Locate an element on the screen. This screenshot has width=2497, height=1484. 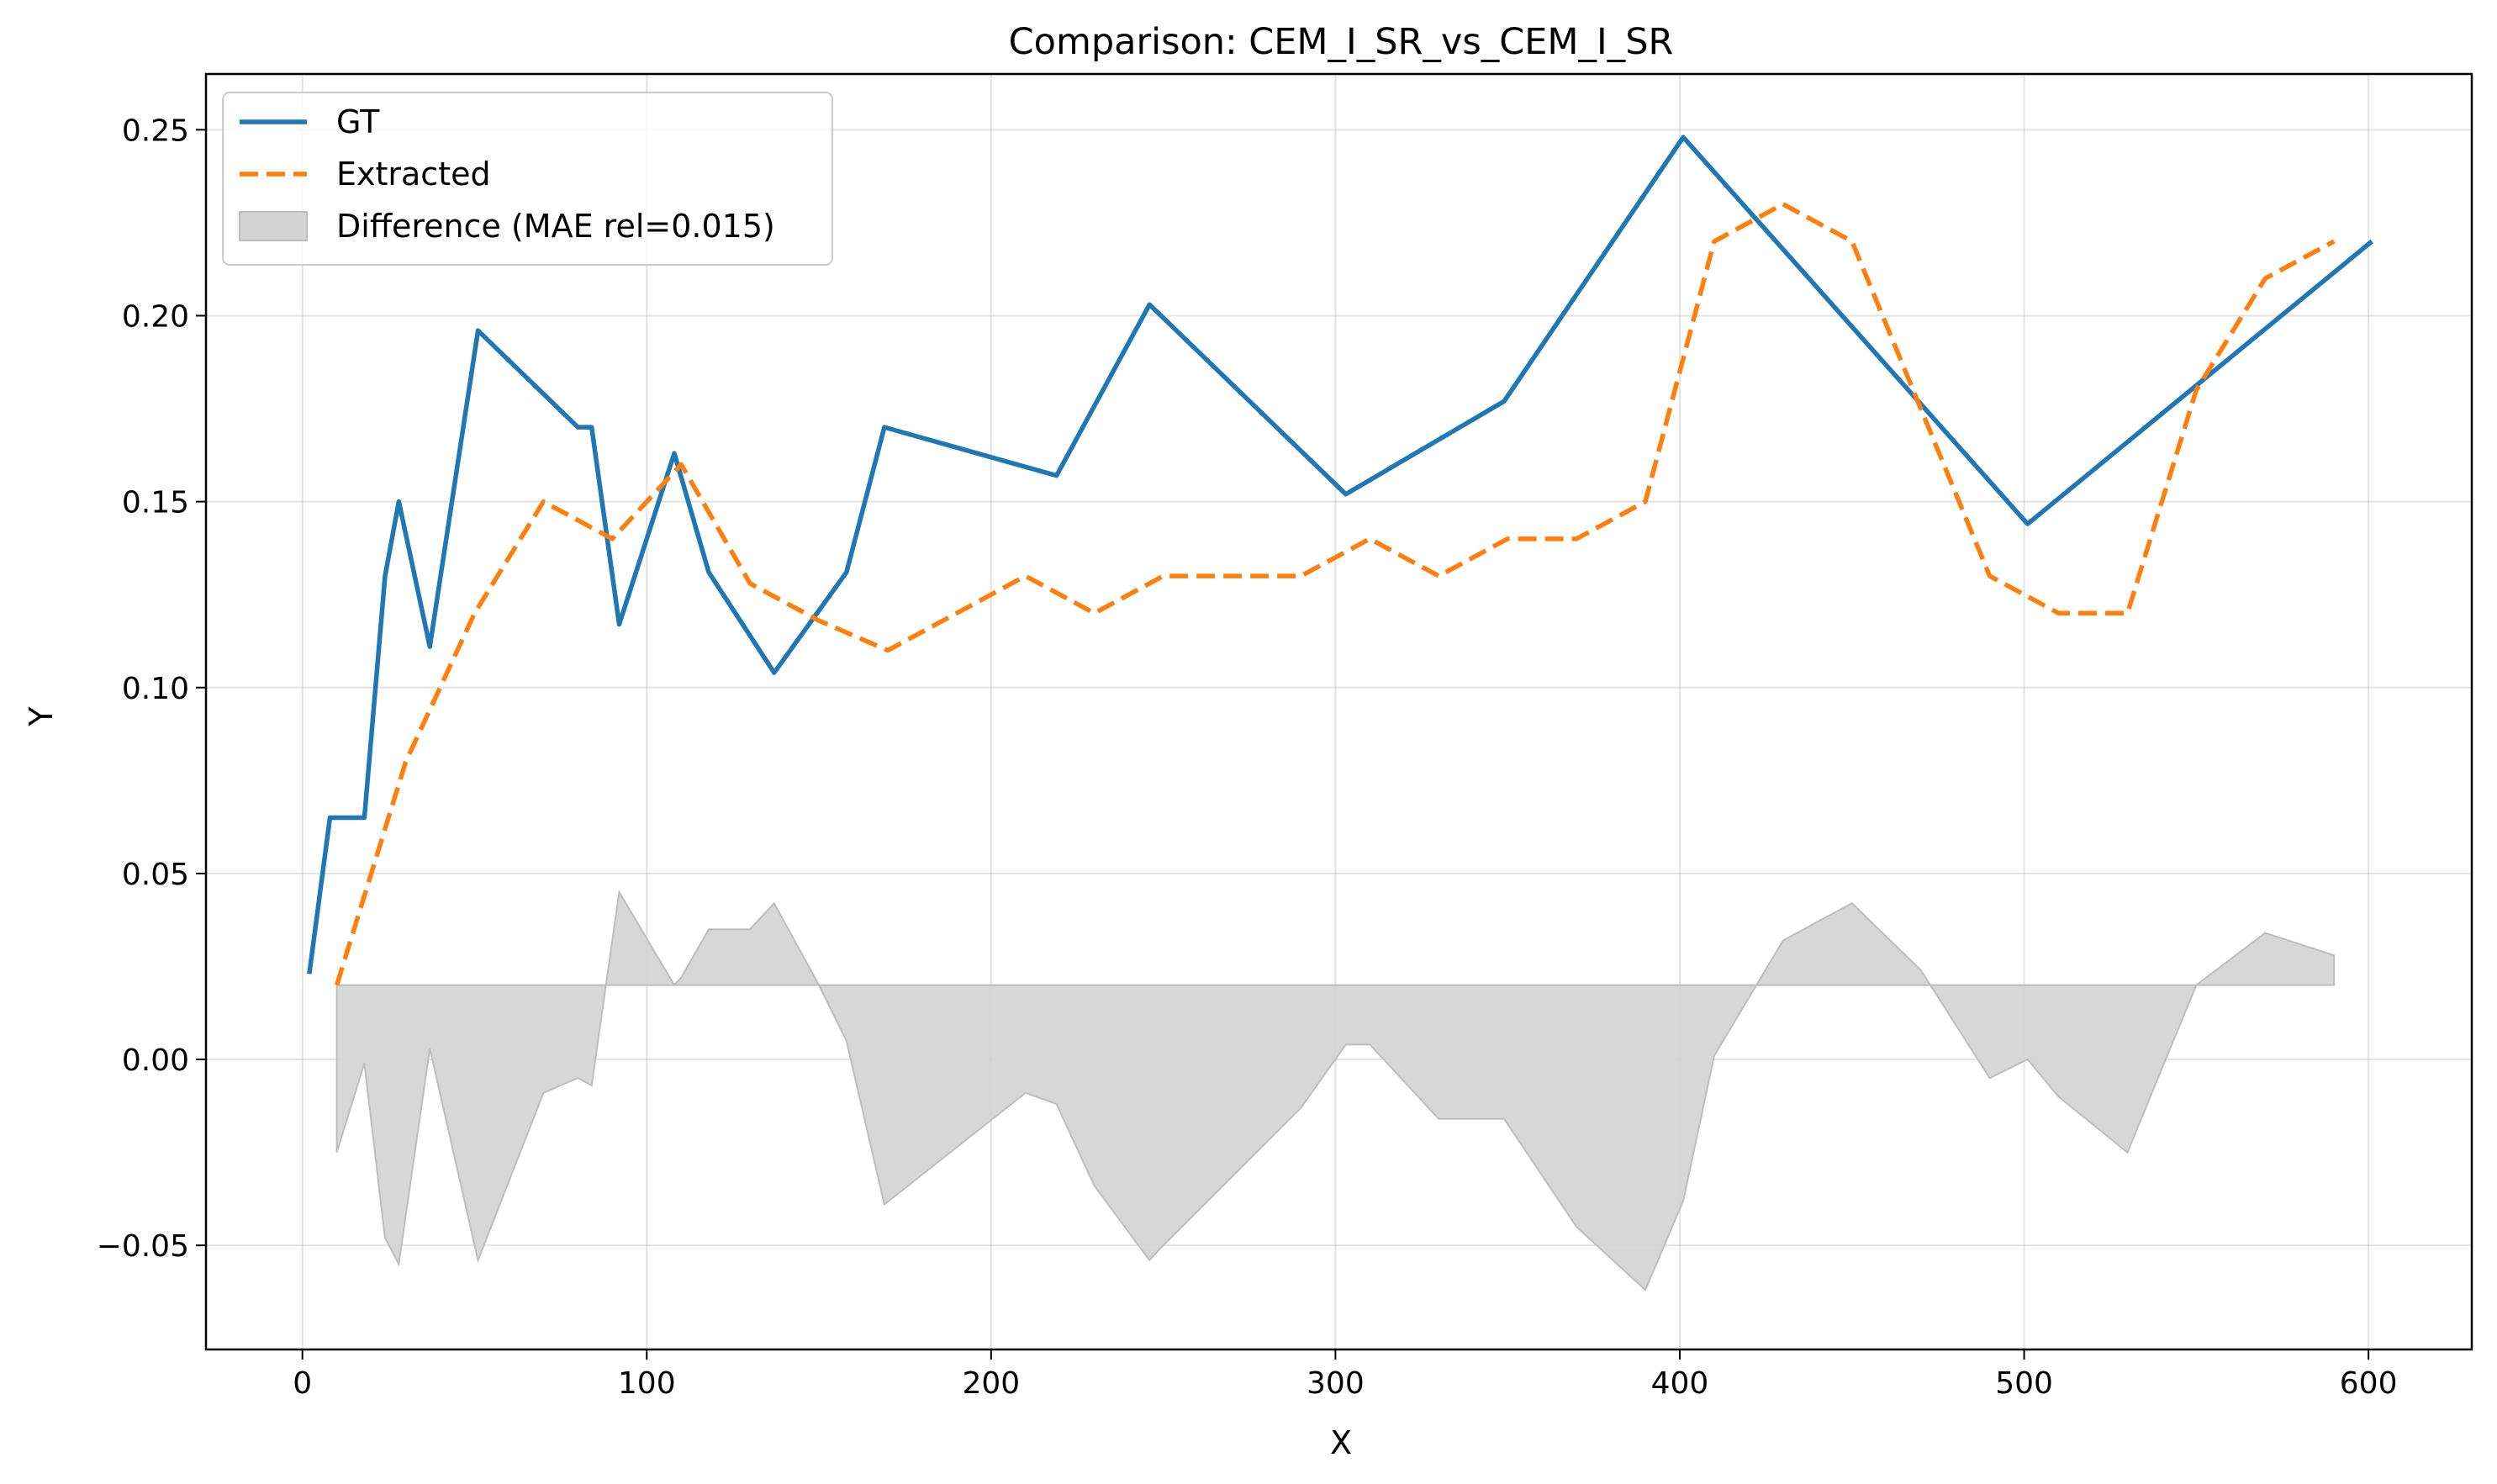
y-axis-label: Y is located at coordinates (41, 716).